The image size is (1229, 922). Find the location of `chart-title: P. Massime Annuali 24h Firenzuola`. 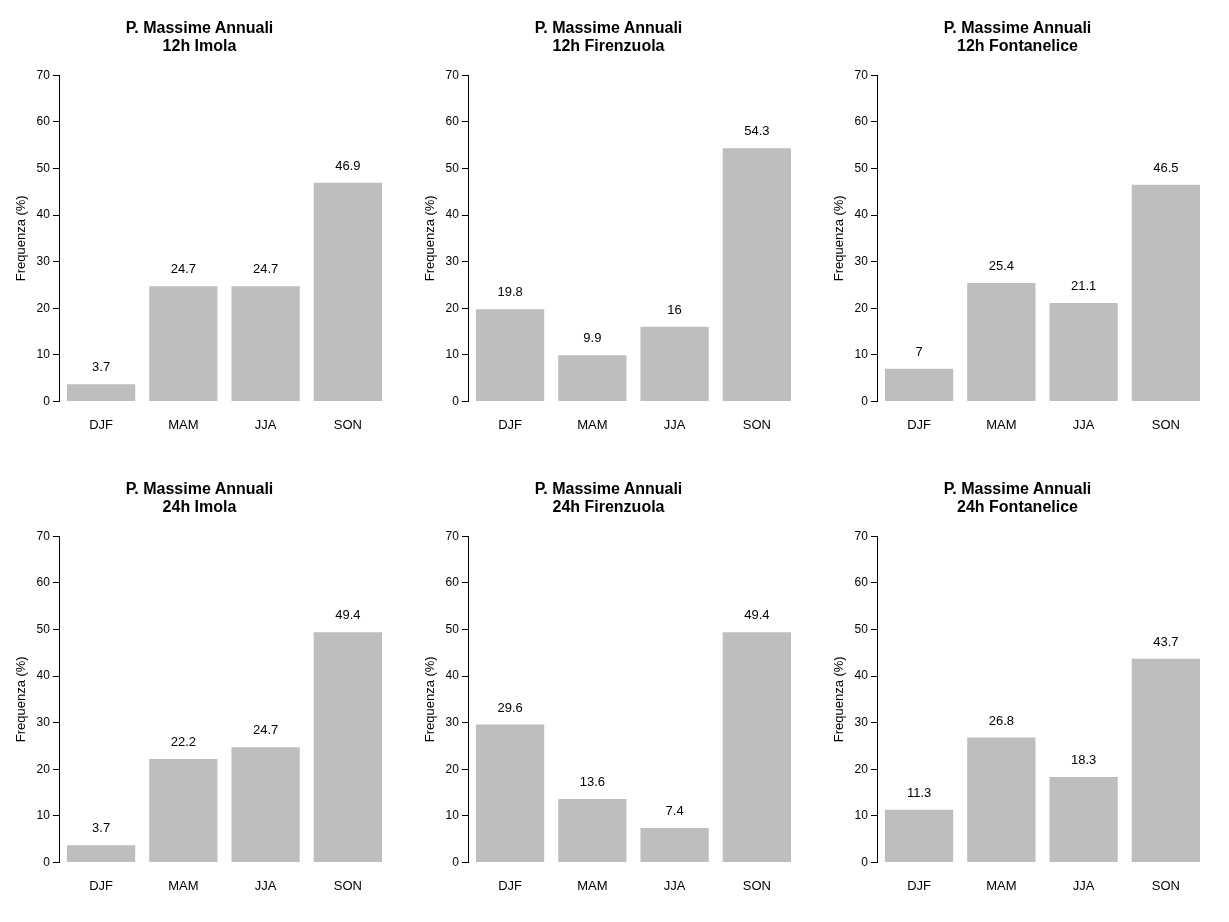

chart-title: P. Massime Annuali 24h Firenzuola is located at coordinates (608, 497).